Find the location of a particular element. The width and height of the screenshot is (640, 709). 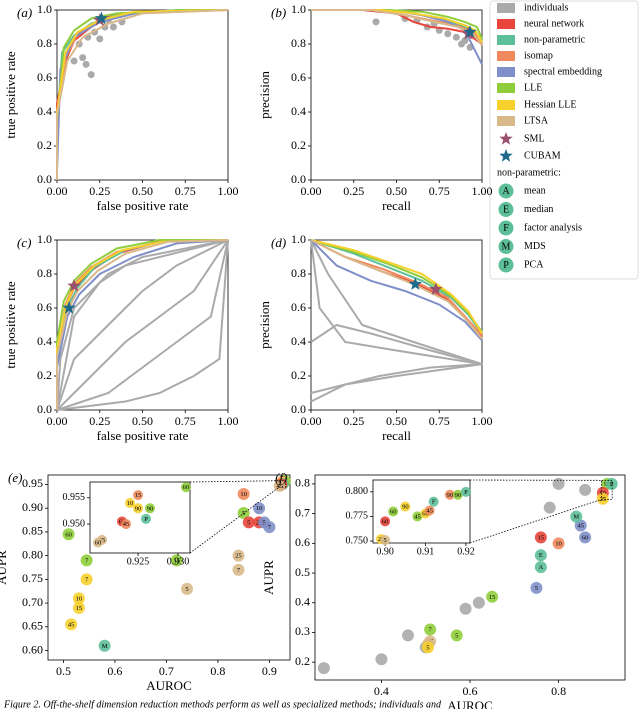

x-tick-label: 0.90 is located at coordinates (385, 551).